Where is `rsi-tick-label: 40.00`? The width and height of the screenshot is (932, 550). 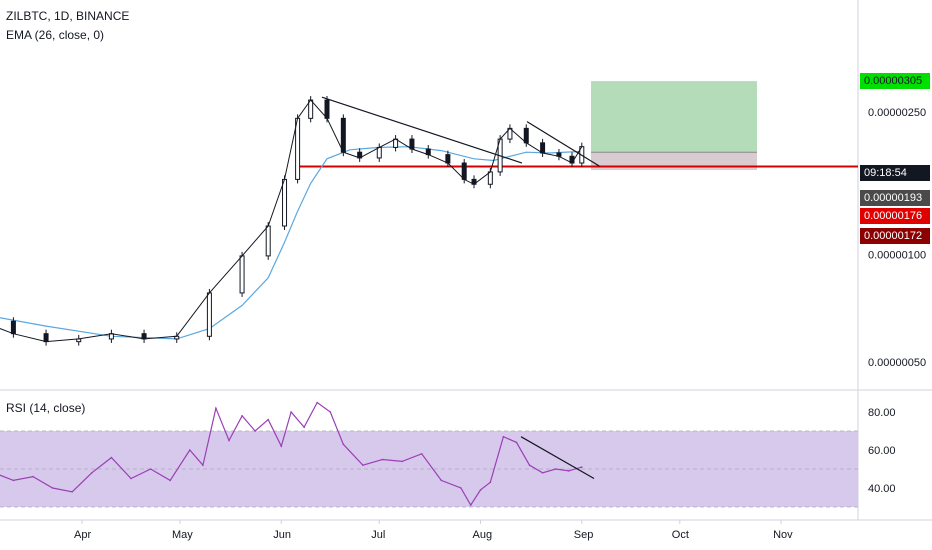
rsi-tick-label: 40.00 is located at coordinates (882, 489).